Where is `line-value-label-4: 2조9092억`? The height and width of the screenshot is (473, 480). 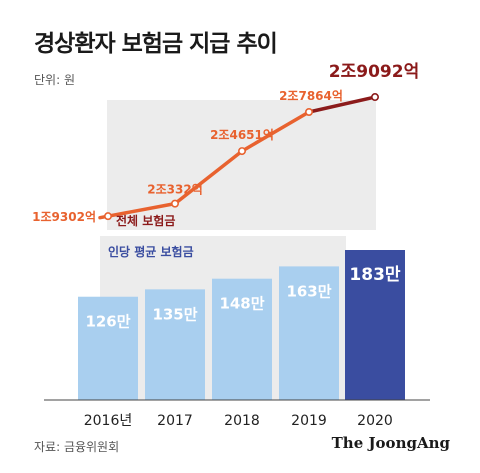 line-value-label-4: 2조9092억 is located at coordinates (374, 72).